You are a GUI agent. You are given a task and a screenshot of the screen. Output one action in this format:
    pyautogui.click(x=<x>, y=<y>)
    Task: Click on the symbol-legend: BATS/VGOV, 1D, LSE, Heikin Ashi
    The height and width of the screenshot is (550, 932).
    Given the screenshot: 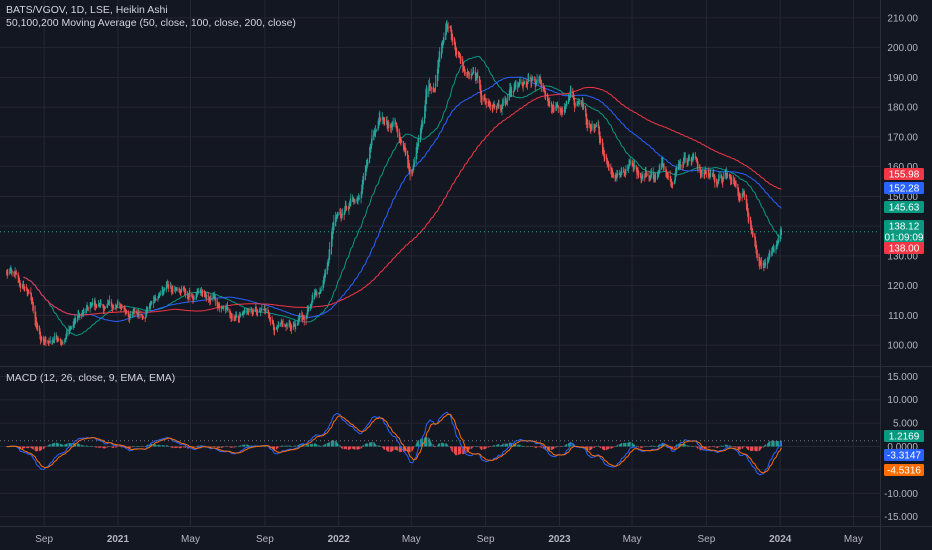 What is the action you would take?
    pyautogui.click(x=87, y=10)
    